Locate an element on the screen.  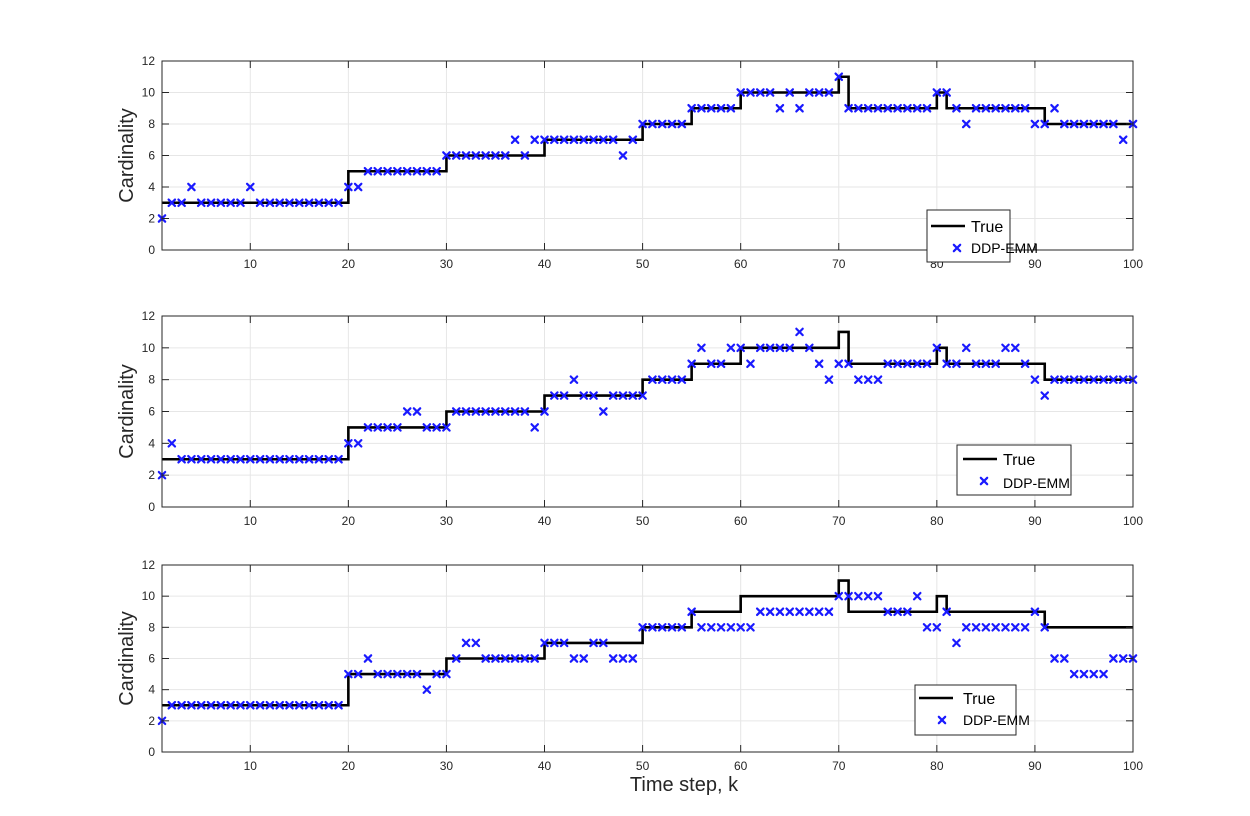
subplot-2-xtick-label-60: 60 is located at coordinates (741, 521).